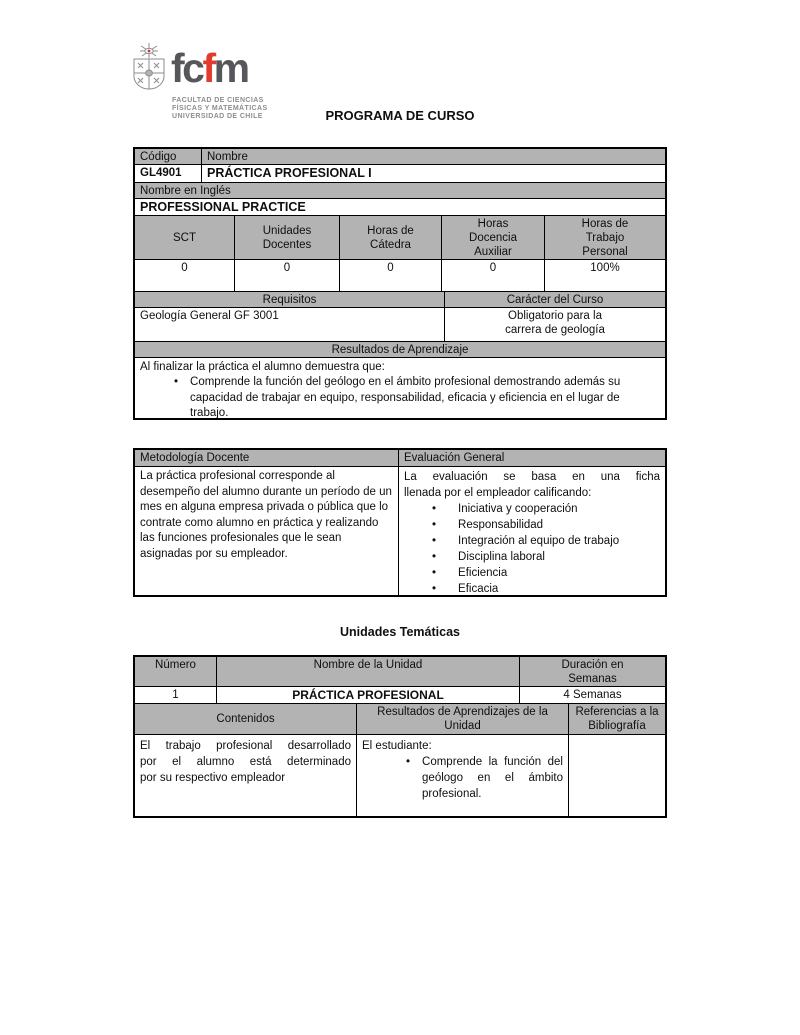 This screenshot has height=1035, width=800. Describe the element at coordinates (400, 191) in the screenshot. I see `nombre-ingles-label-cell: Nombre en Inglés` at that location.